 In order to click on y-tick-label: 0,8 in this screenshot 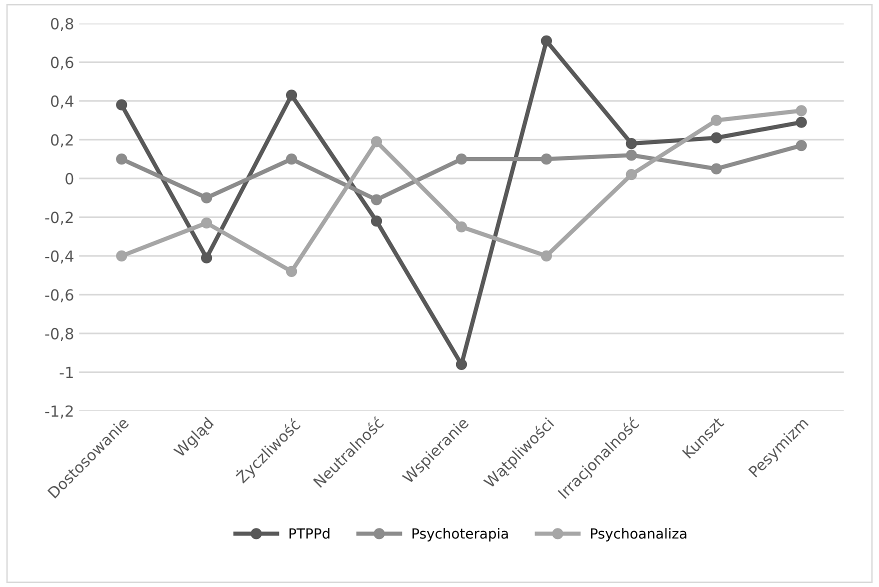, I will do `click(62, 25)`.